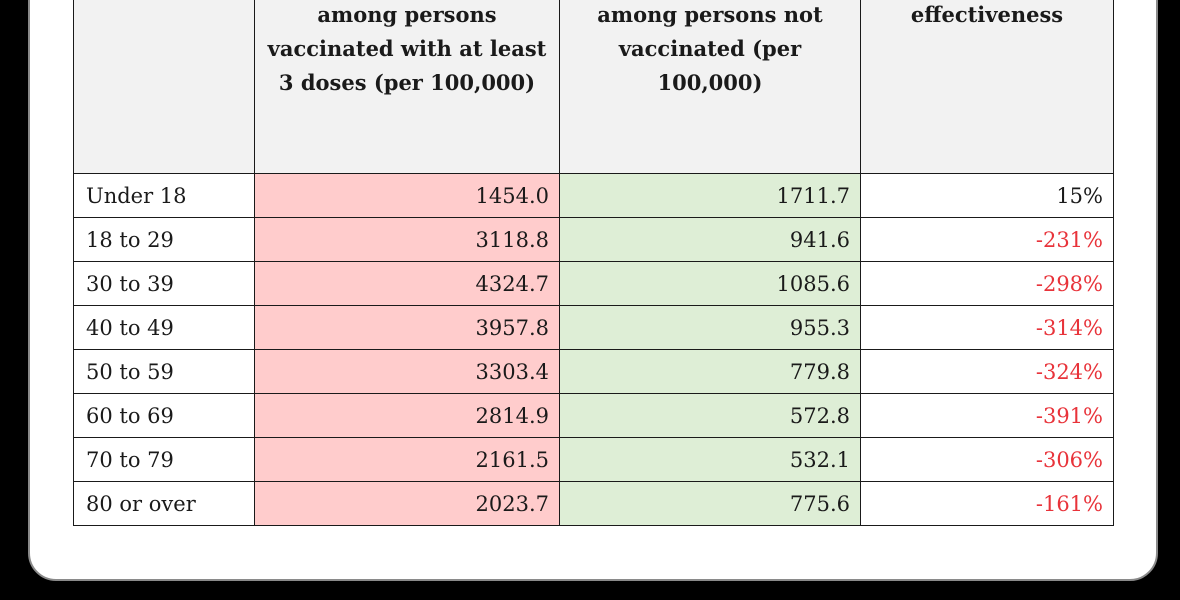 This screenshot has height=600, width=1180. Describe the element at coordinates (987, 415) in the screenshot. I see `effectiveness-cell: -391%` at that location.